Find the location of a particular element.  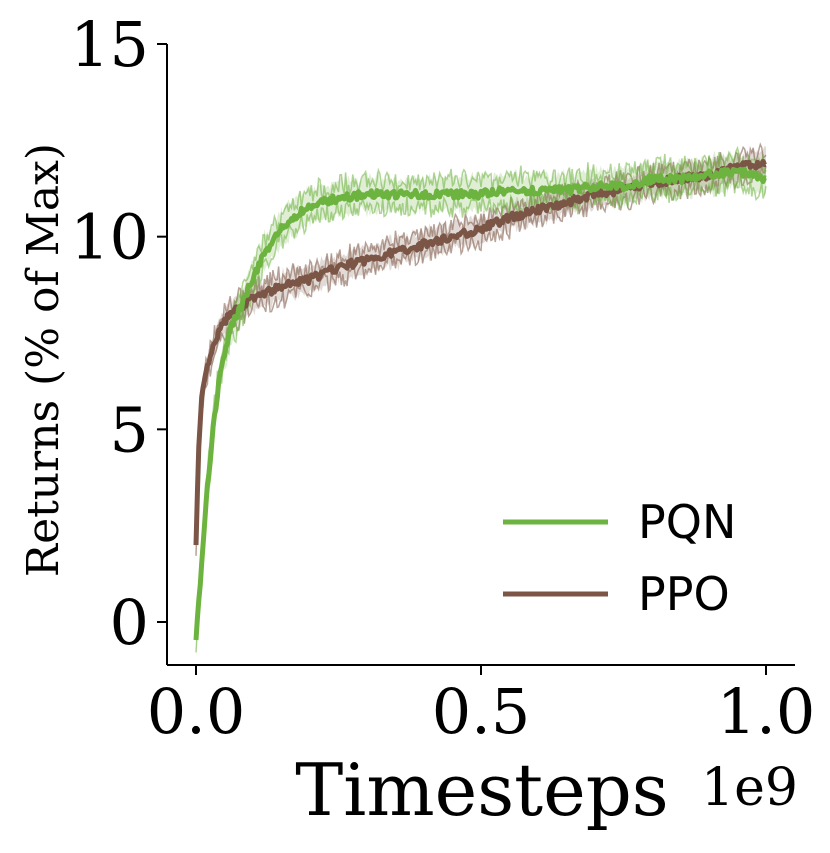

y-tick-label: 5 is located at coordinates (129, 429).